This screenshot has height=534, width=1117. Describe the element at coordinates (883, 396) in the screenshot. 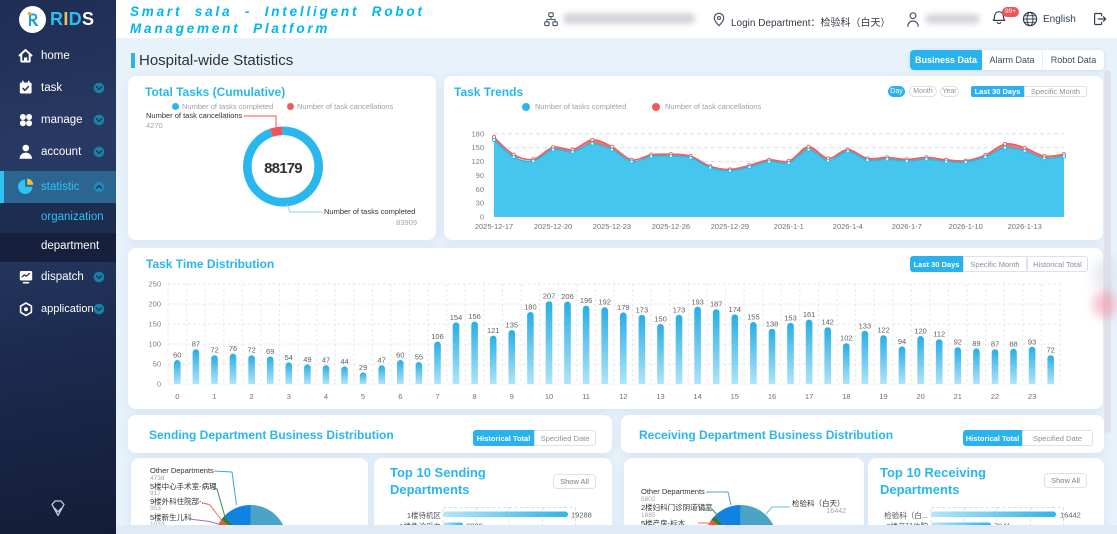

I see `svg-text: 19` at that location.